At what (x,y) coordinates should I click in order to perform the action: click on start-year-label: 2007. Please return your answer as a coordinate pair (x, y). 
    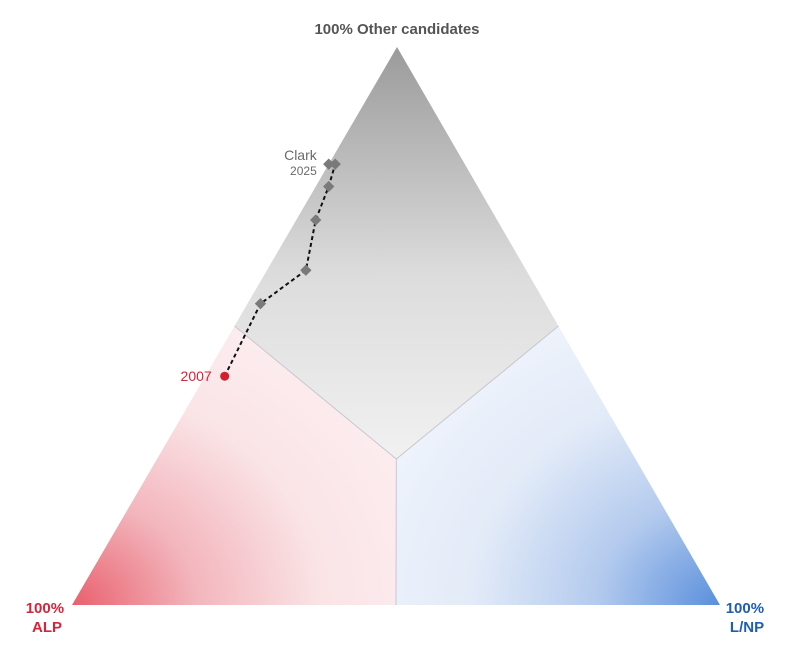
    Looking at the image, I should click on (196, 376).